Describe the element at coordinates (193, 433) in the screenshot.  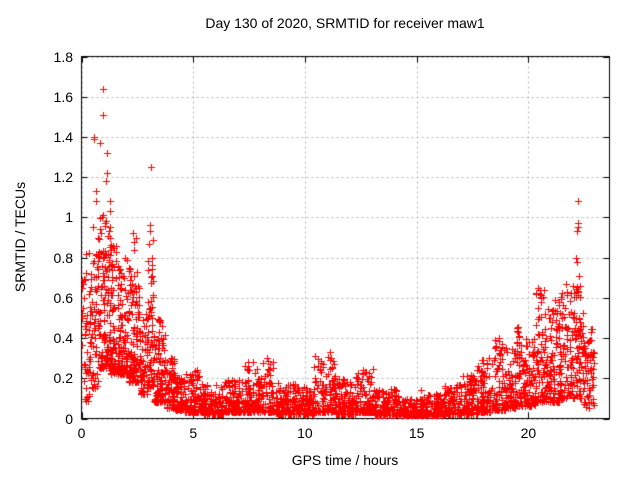
I see `x-tick-label: 5` at that location.